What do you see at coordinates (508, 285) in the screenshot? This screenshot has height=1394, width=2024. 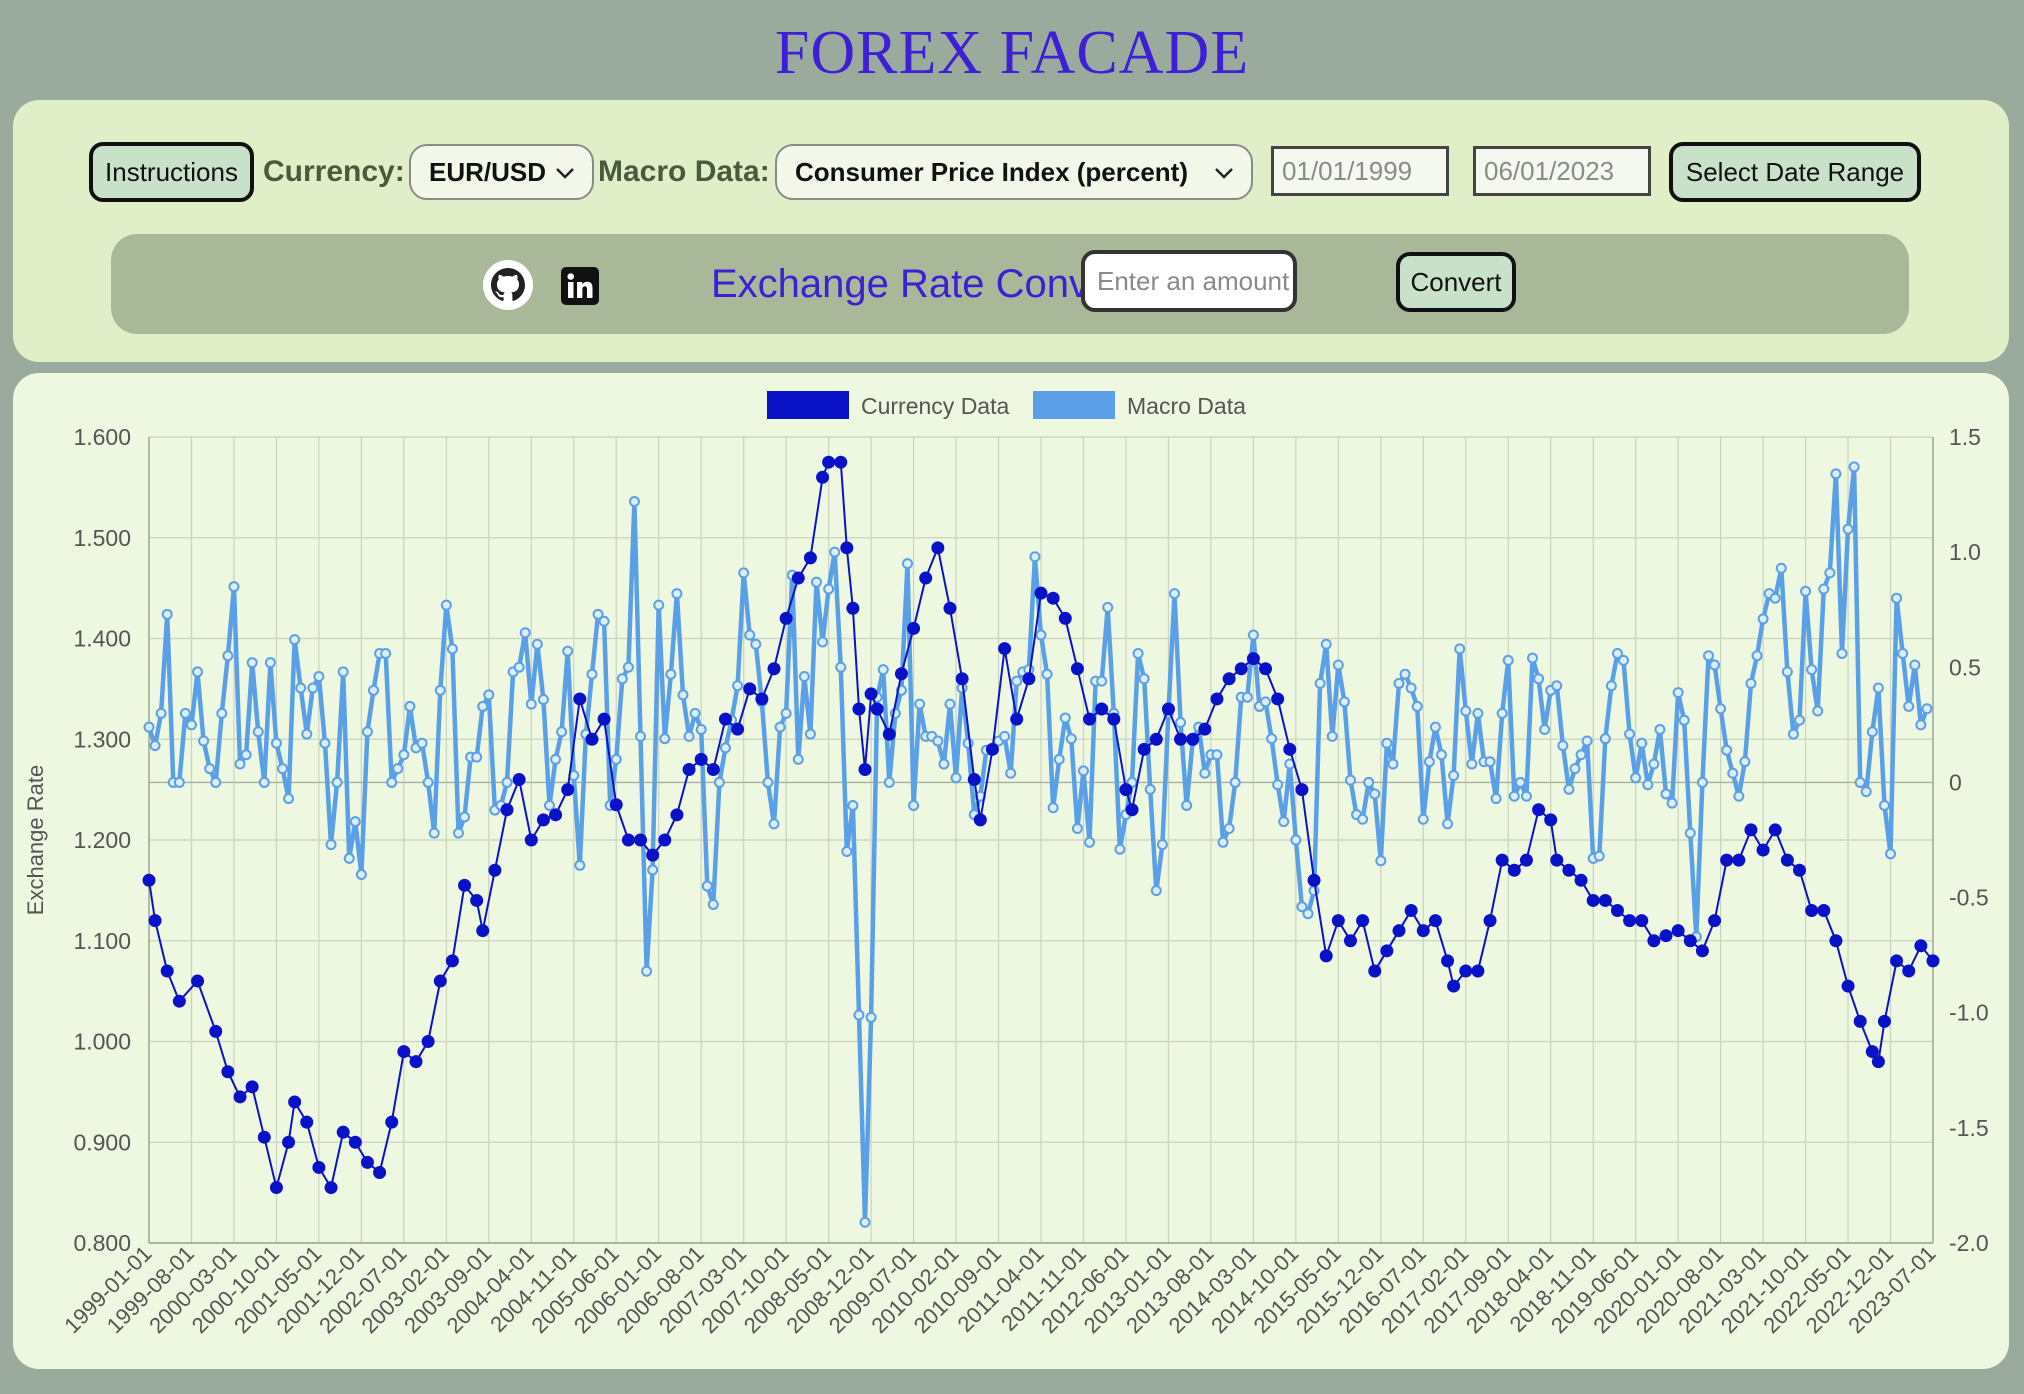 I see `github-icon` at bounding box center [508, 285].